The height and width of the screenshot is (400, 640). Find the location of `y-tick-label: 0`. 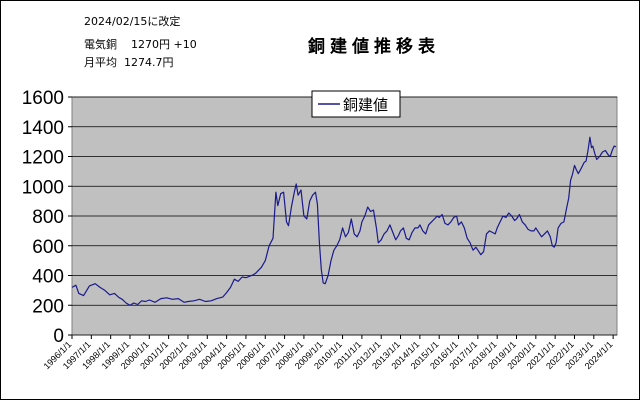

y-tick-label: 0 is located at coordinates (58, 336).